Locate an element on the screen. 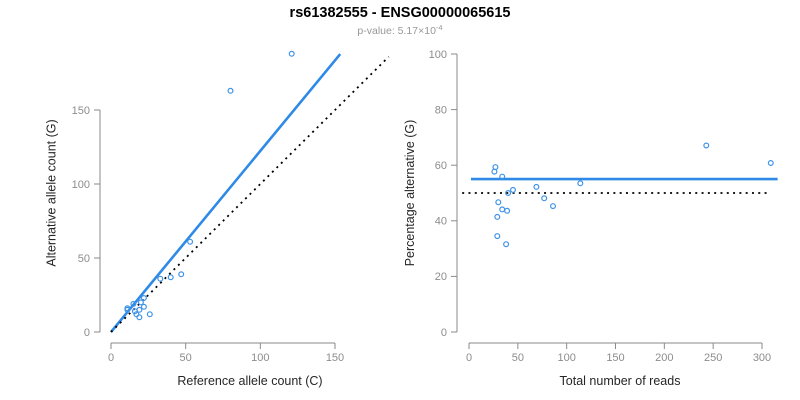 Image resolution: width=800 pixels, height=400 pixels. x-tick-label: 200 is located at coordinates (664, 358).